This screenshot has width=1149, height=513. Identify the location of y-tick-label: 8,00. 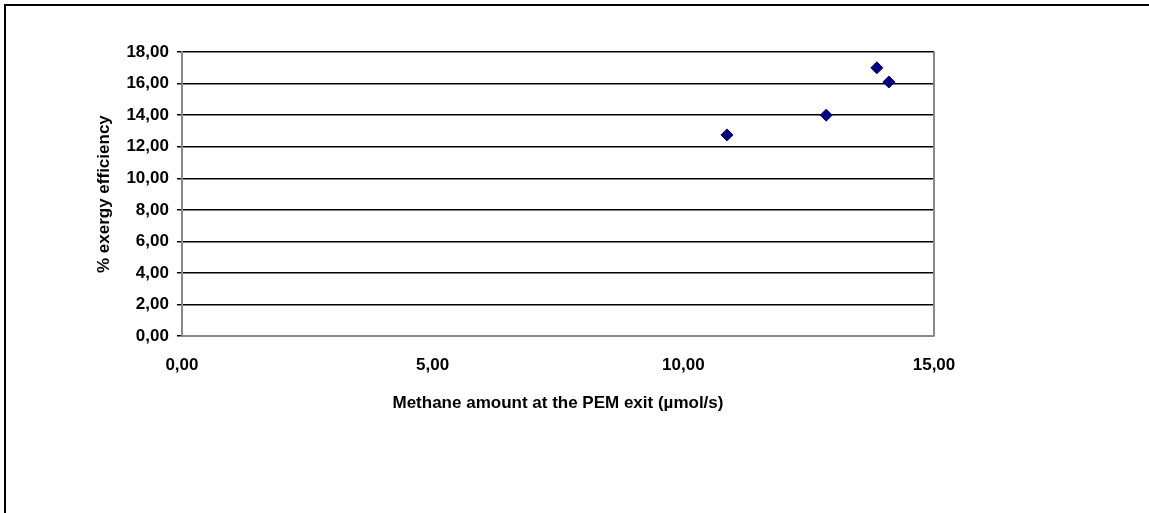
(152, 209).